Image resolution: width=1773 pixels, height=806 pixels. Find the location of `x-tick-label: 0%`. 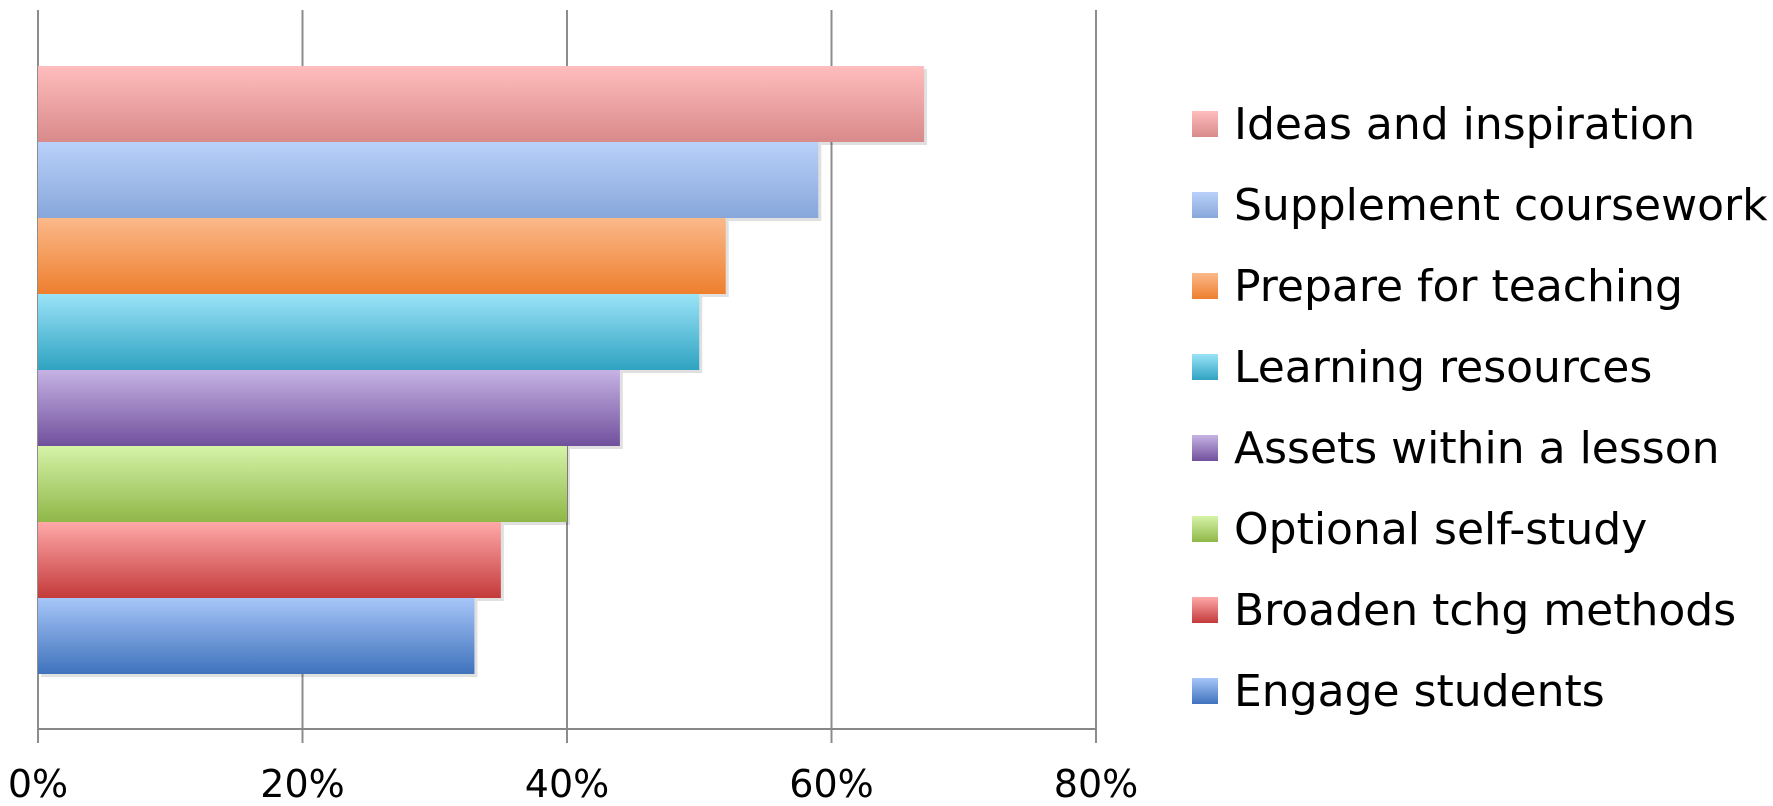

x-tick-label: 0% is located at coordinates (38, 784).